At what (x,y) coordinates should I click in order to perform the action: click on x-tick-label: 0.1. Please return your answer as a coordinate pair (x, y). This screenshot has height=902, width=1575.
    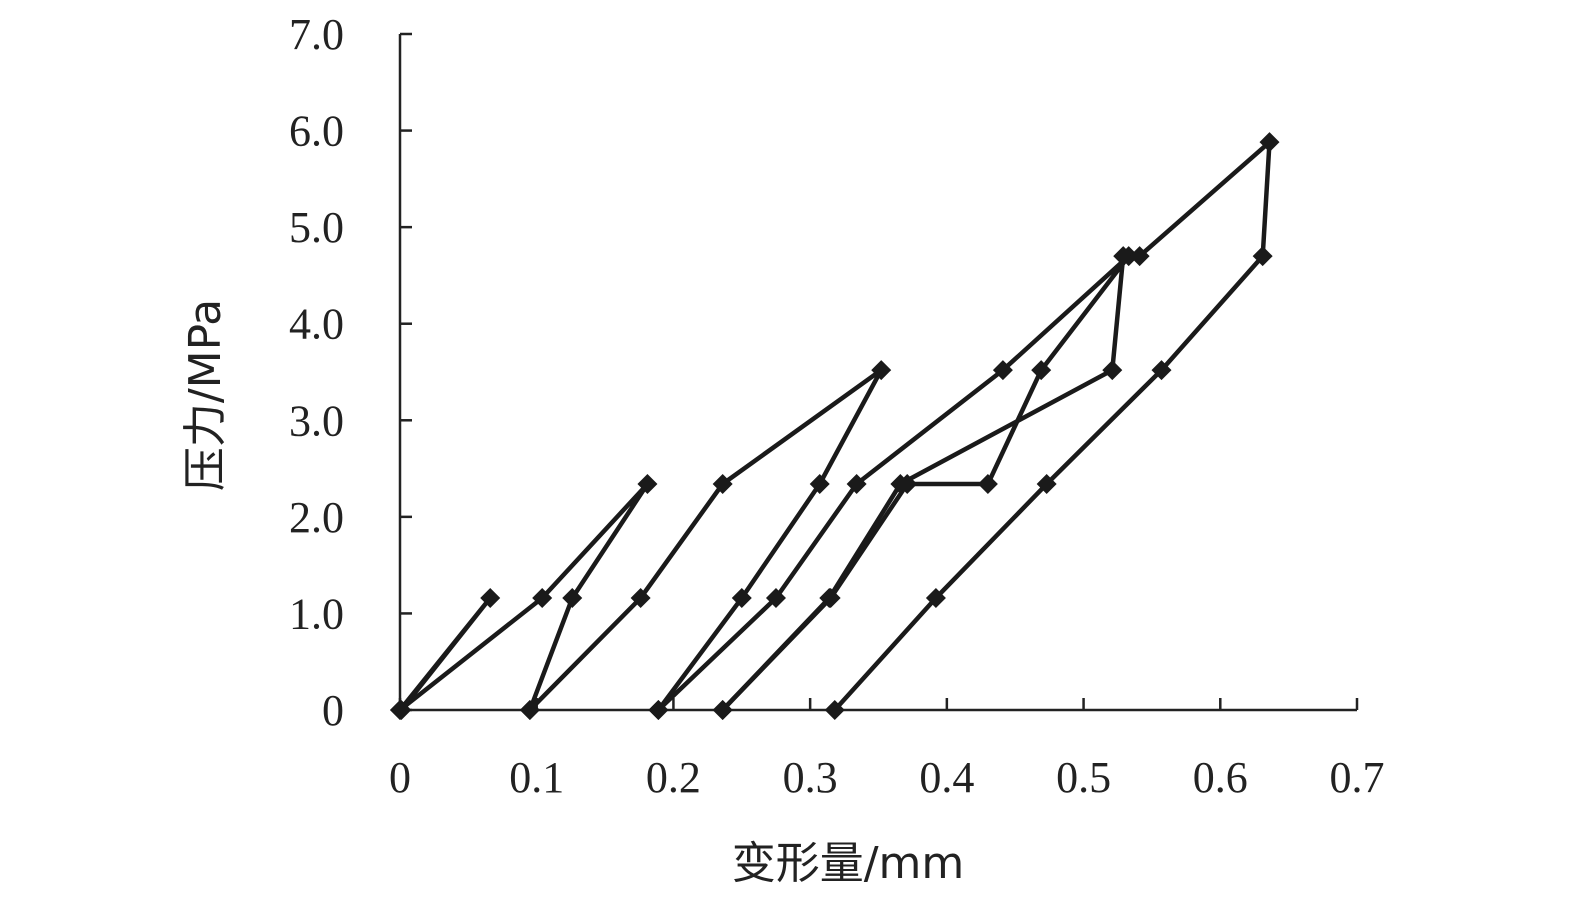
    Looking at the image, I should click on (536, 777).